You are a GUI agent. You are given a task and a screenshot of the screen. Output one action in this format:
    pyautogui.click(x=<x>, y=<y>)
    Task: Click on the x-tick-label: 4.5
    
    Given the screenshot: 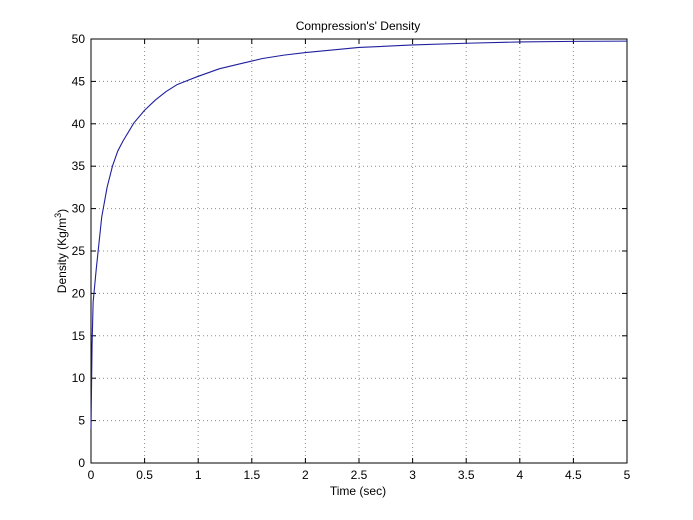 What is the action you would take?
    pyautogui.click(x=573, y=475)
    